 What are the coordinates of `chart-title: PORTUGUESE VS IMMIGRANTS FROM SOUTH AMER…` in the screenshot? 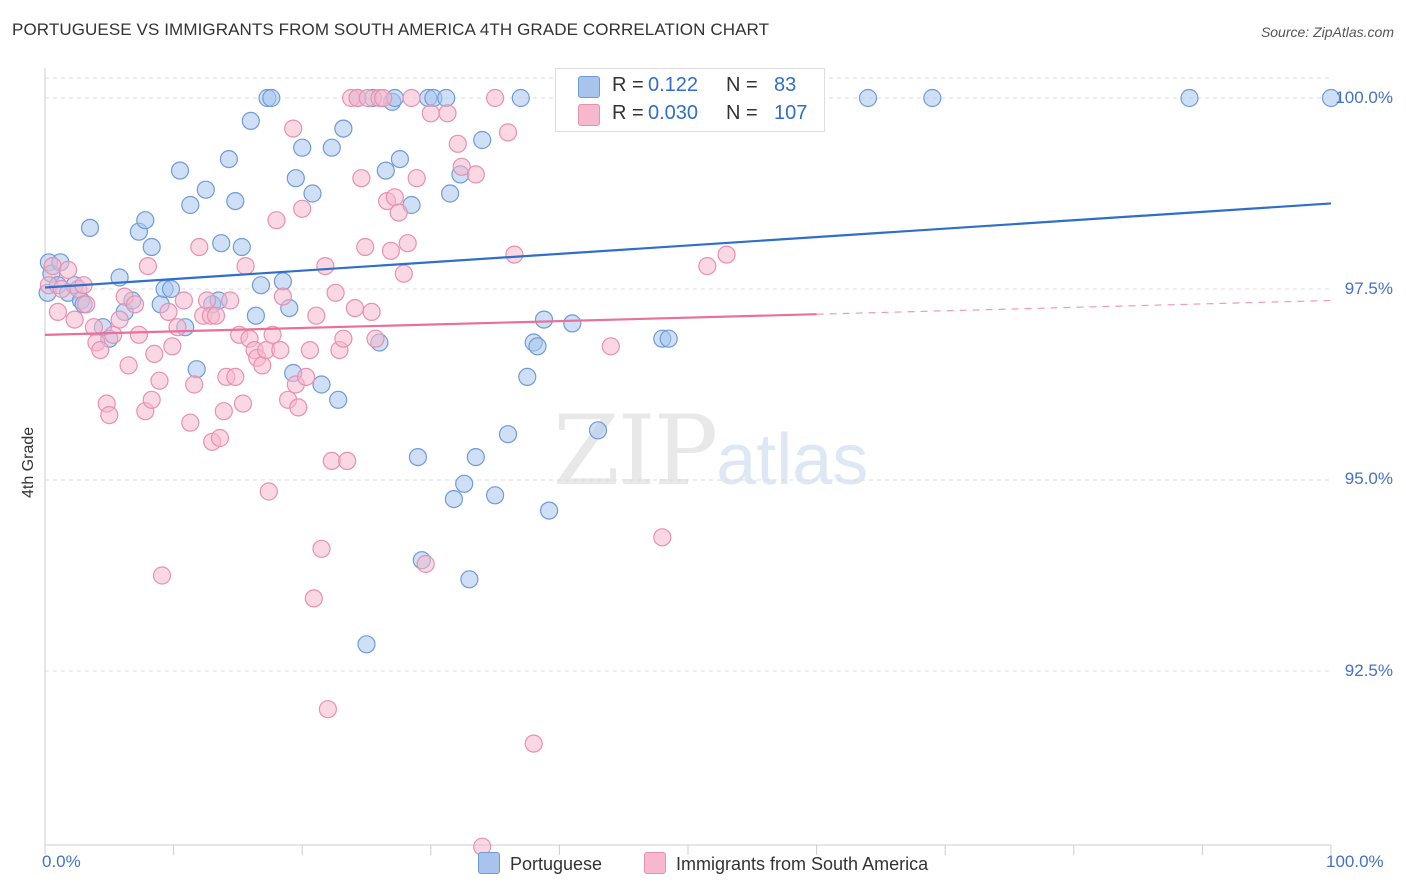 It's located at (391, 29).